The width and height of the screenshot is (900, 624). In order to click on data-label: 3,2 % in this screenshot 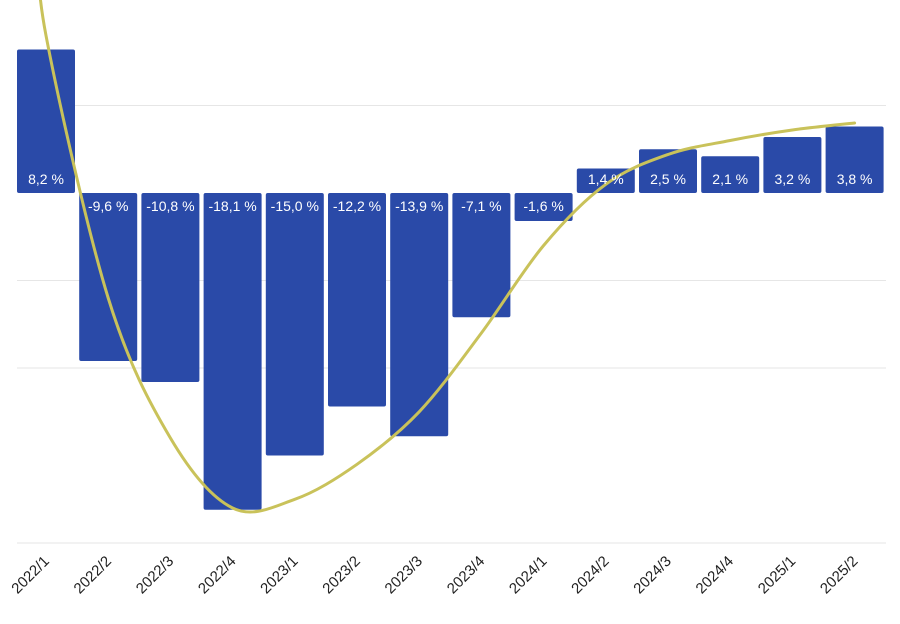, I will do `click(792, 179)`.